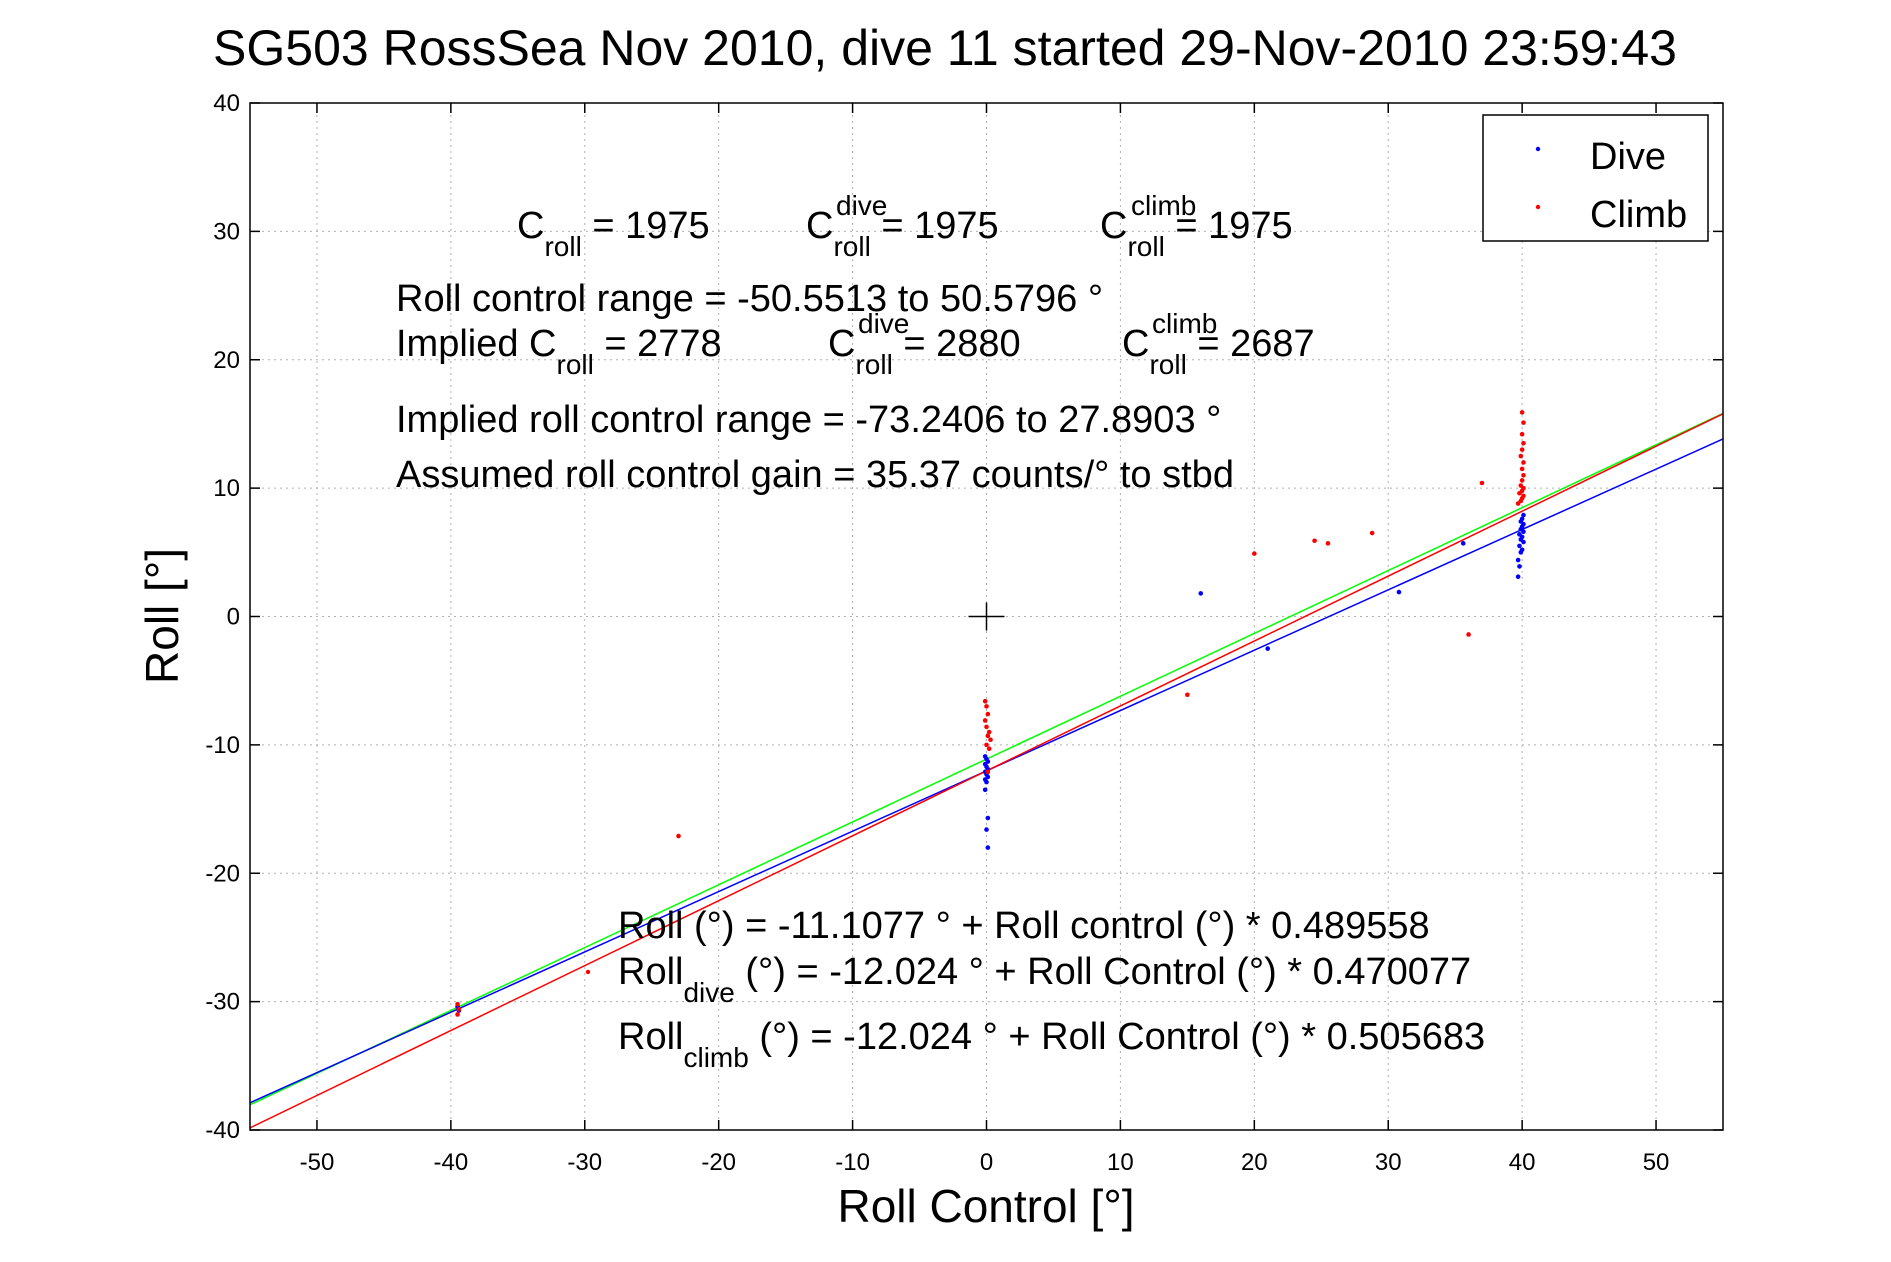 This screenshot has width=1891, height=1262. What do you see at coordinates (317, 1162) in the screenshot?
I see `x-tick-label: -50` at bounding box center [317, 1162].